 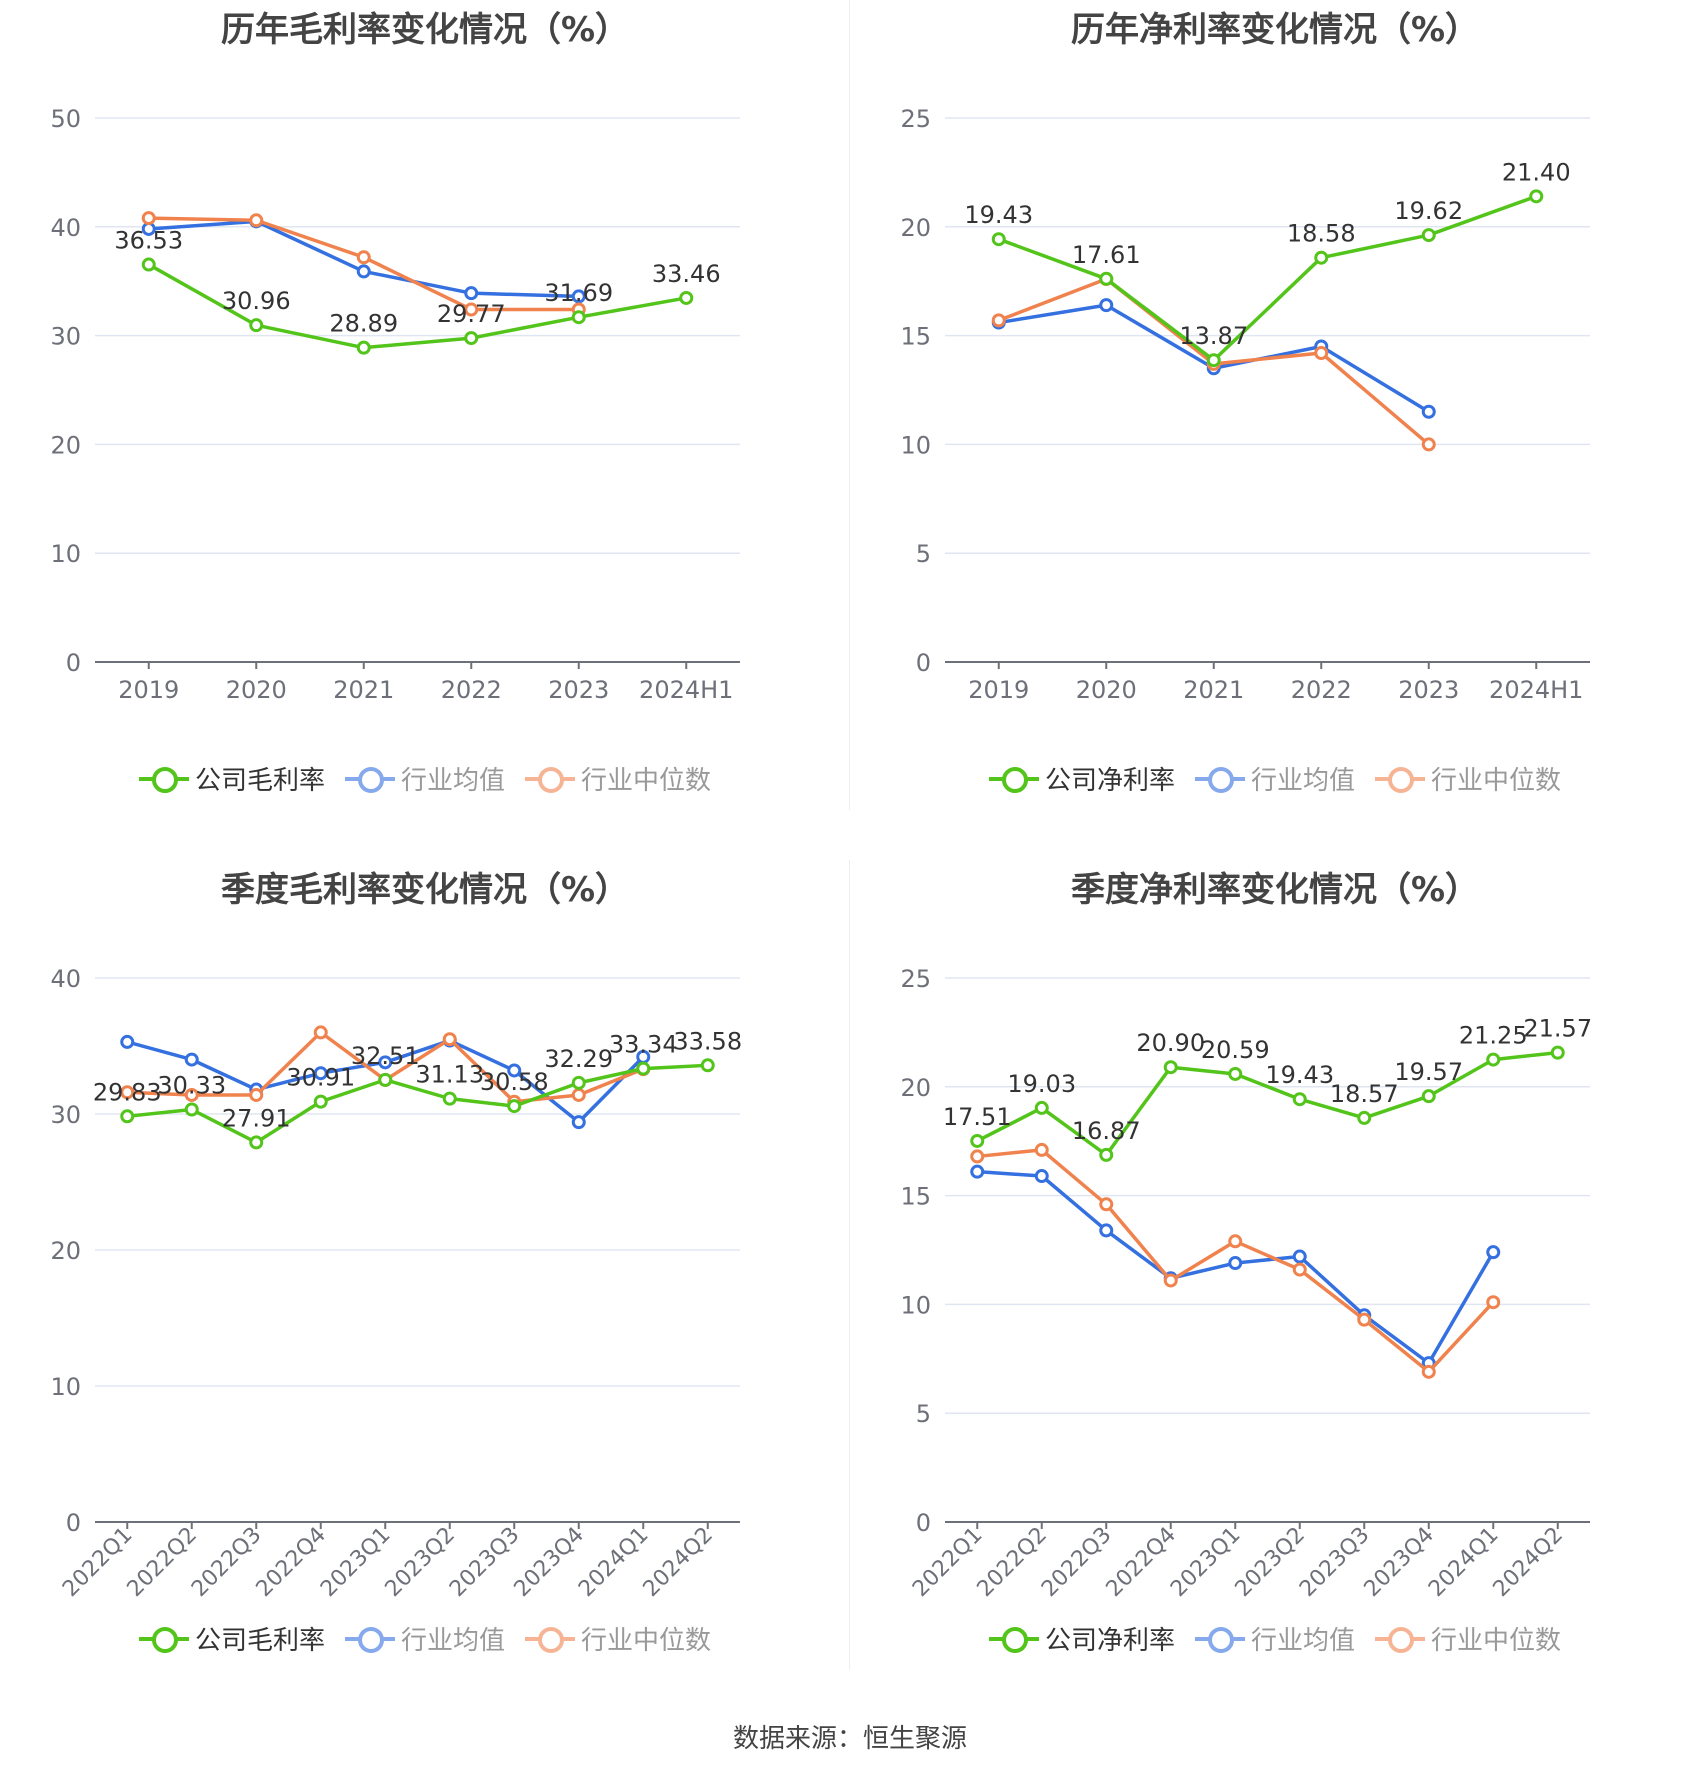 What do you see at coordinates (65, 337) in the screenshot?
I see `y-tick-label: 30` at bounding box center [65, 337].